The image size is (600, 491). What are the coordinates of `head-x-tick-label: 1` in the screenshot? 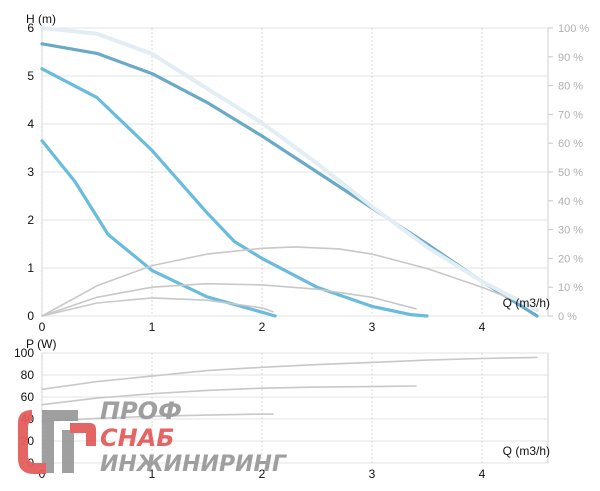 It's located at (152, 327).